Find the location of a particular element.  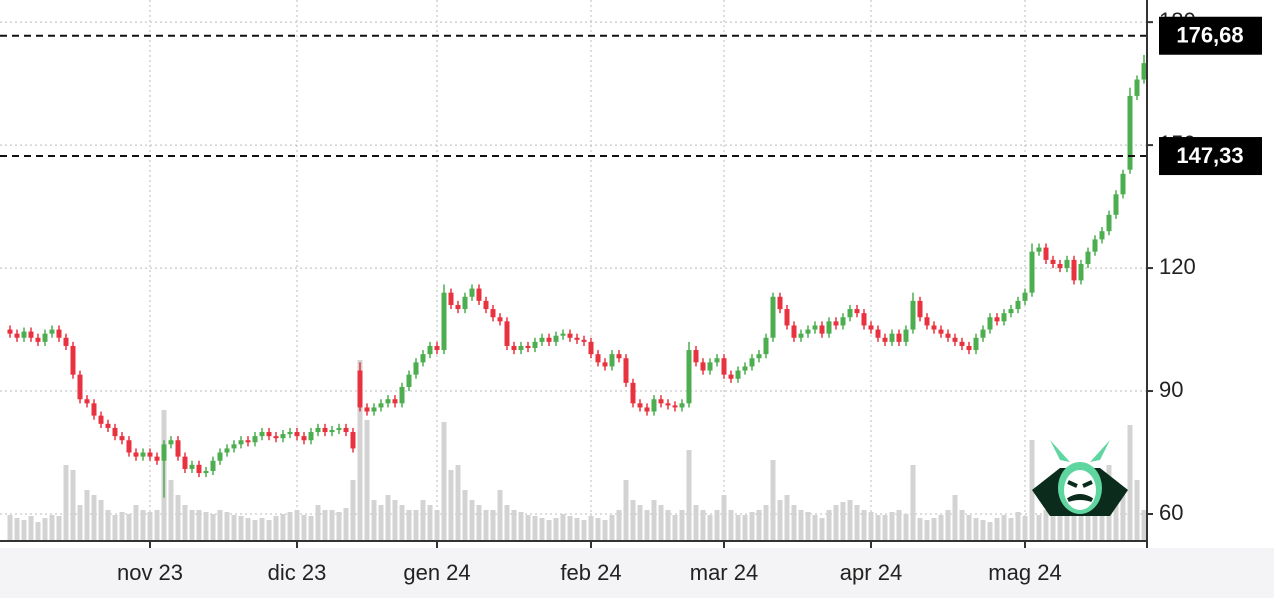

x-tick-label: mar 24 is located at coordinates (724, 572).